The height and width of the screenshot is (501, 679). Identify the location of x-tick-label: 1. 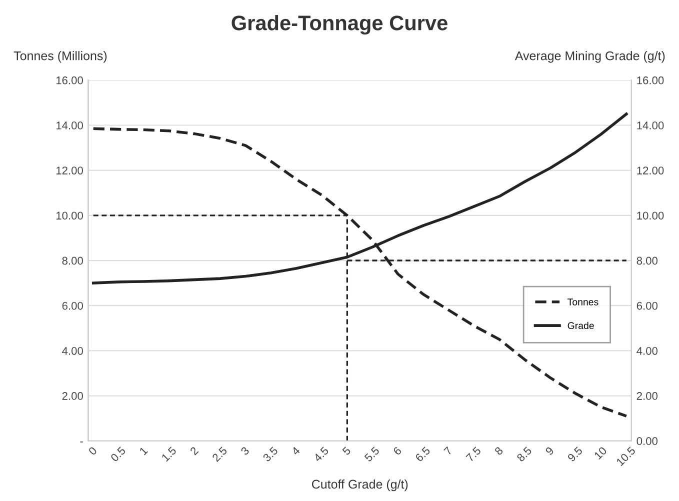
(143, 451).